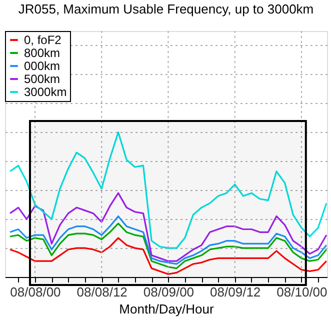 The height and width of the screenshot is (331, 331). What do you see at coordinates (43, 40) in the screenshot?
I see `legend-label: 0, foF2` at bounding box center [43, 40].